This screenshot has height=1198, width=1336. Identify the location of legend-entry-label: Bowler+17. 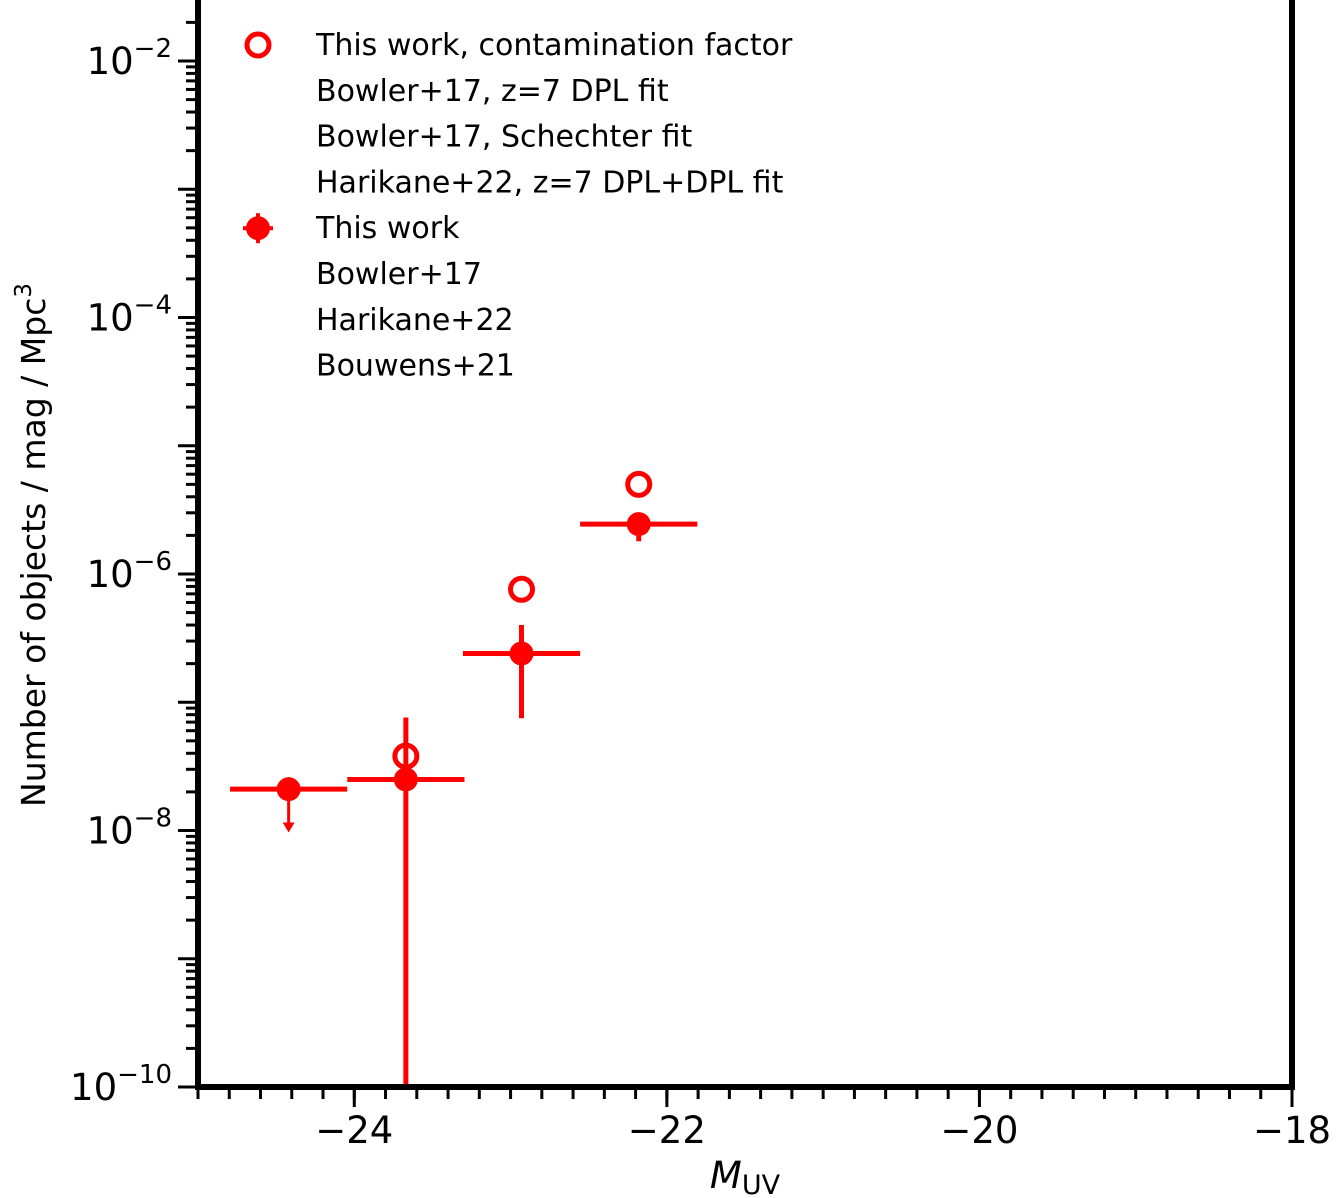
(399, 274).